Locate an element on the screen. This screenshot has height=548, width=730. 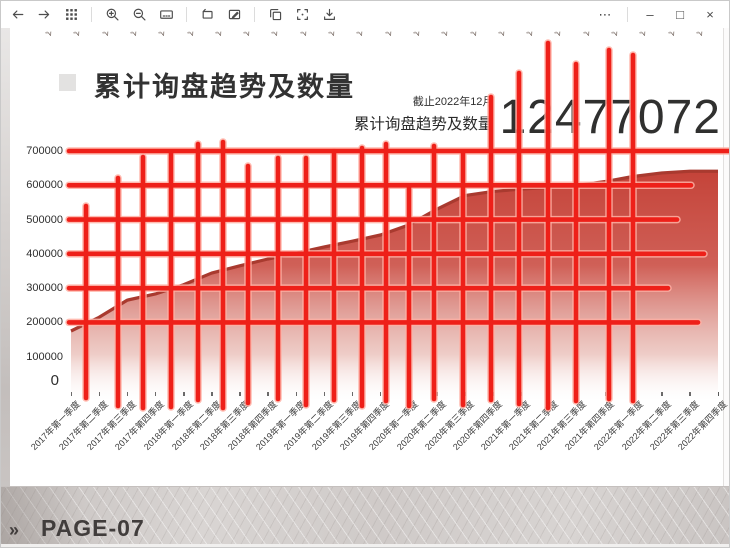
background-photo-bottom-strip is located at coordinates (365, 515).